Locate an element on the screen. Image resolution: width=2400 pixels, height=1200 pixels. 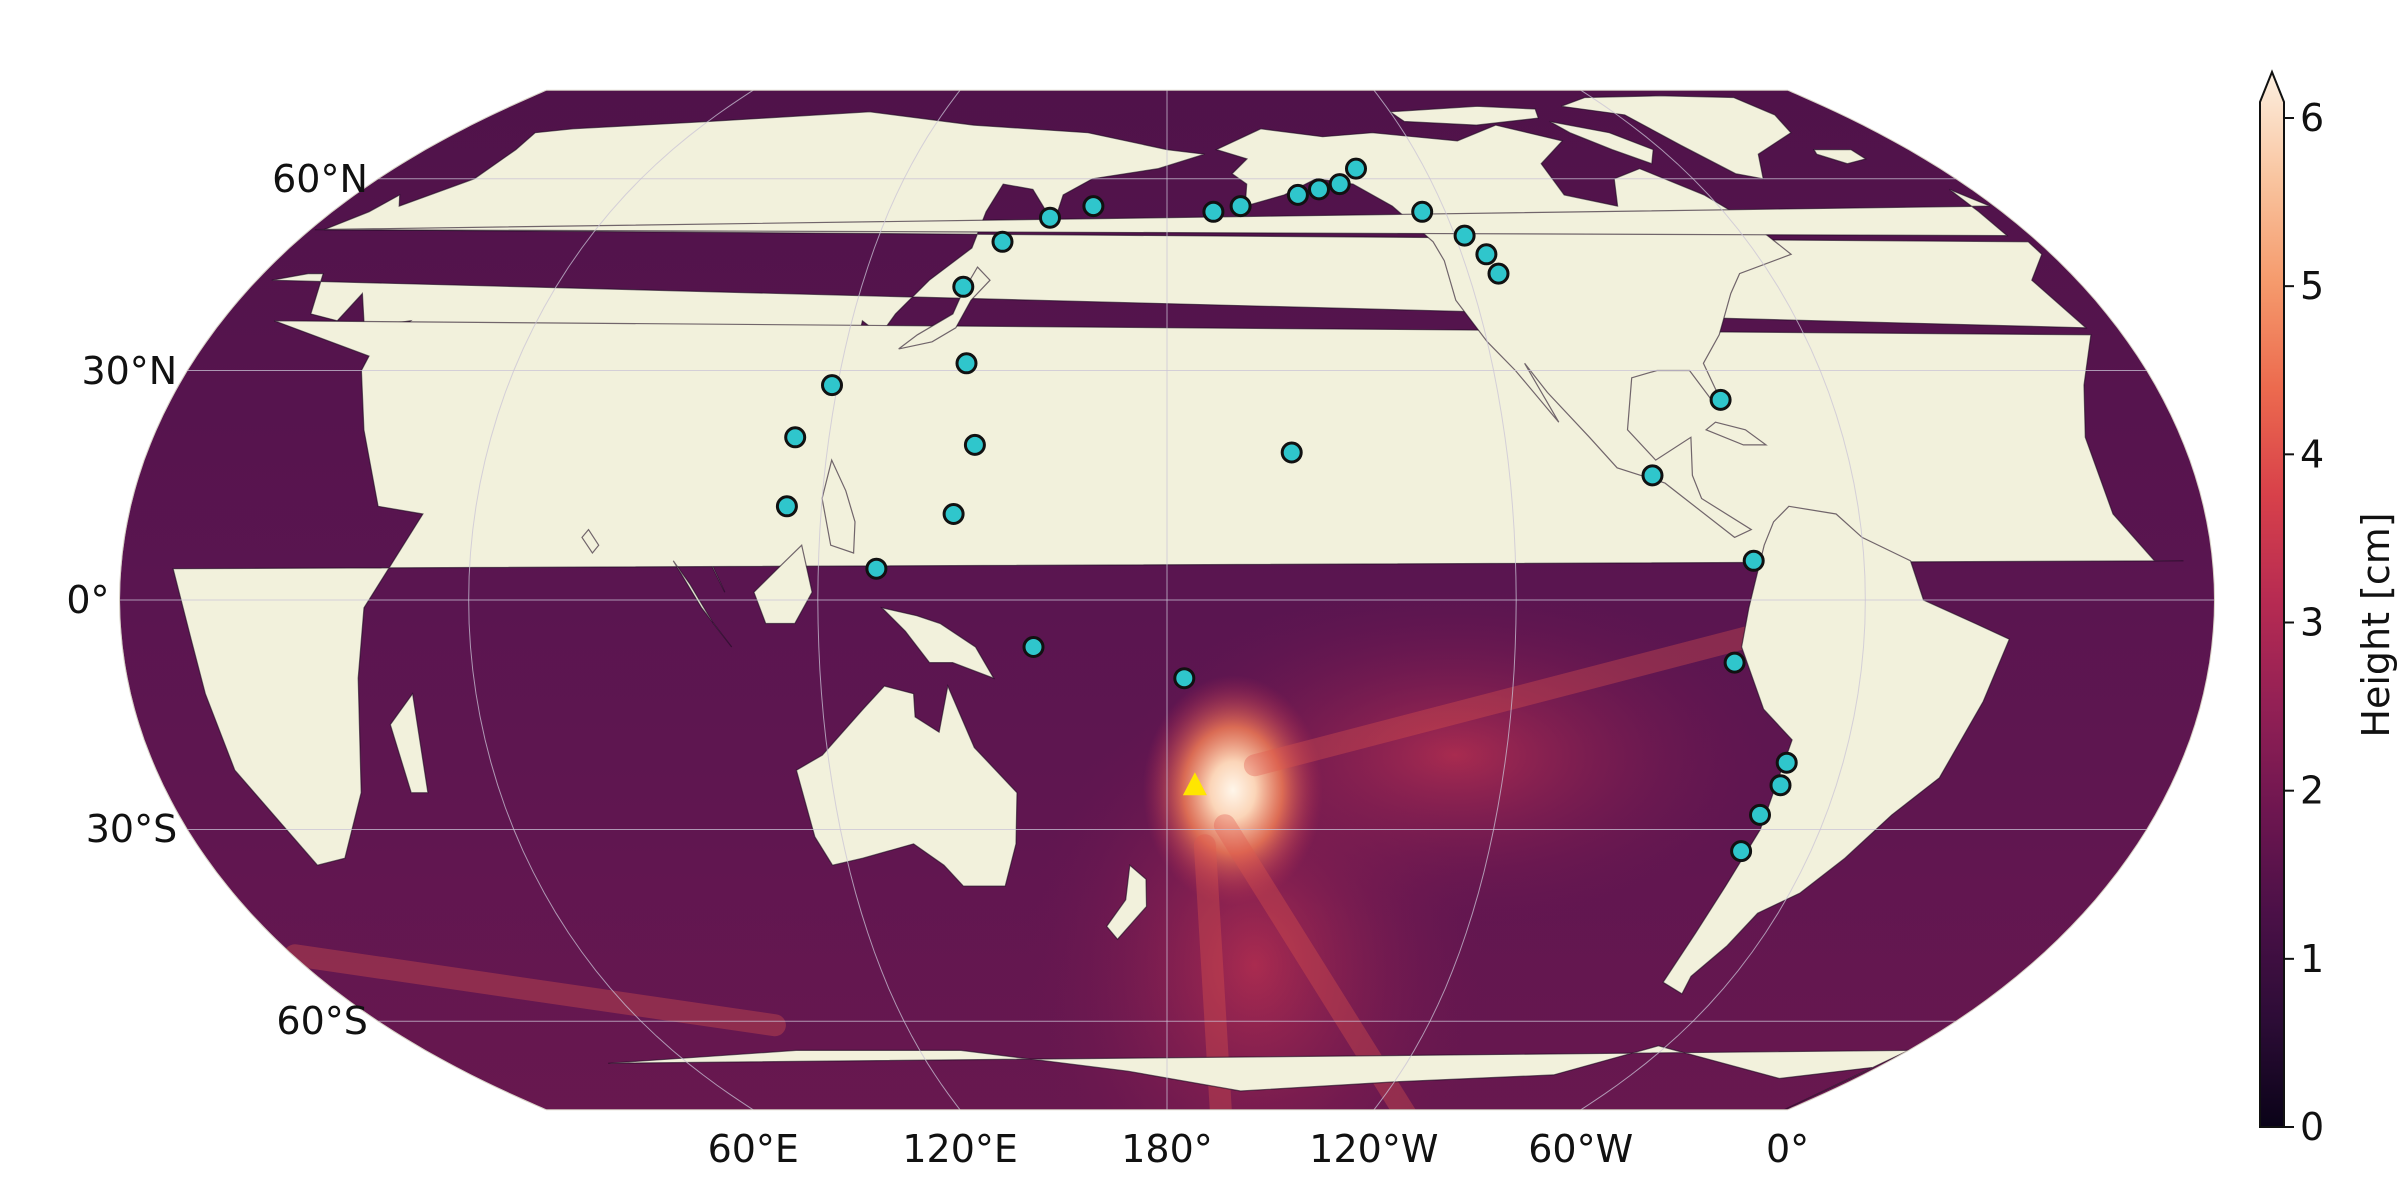
source-marker is located at coordinates (1194, 784).